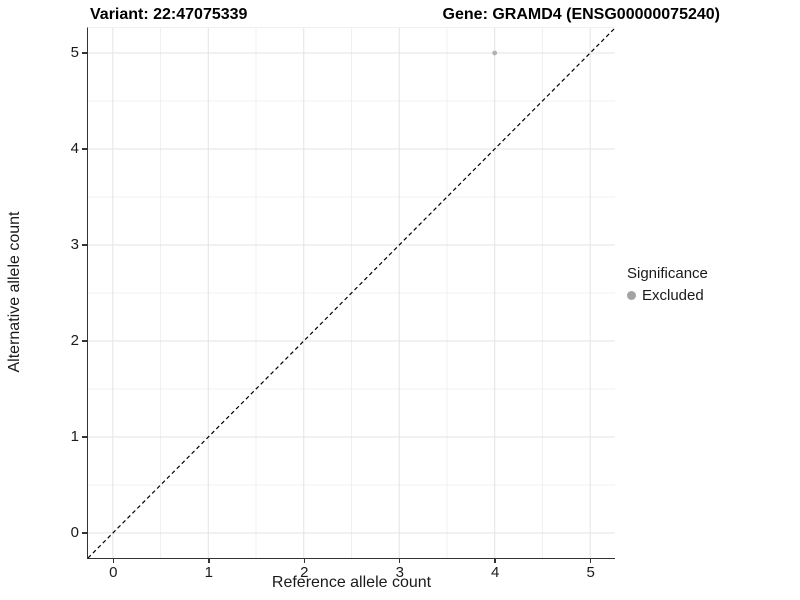  I want to click on legend-title: Significance, so click(667, 273).